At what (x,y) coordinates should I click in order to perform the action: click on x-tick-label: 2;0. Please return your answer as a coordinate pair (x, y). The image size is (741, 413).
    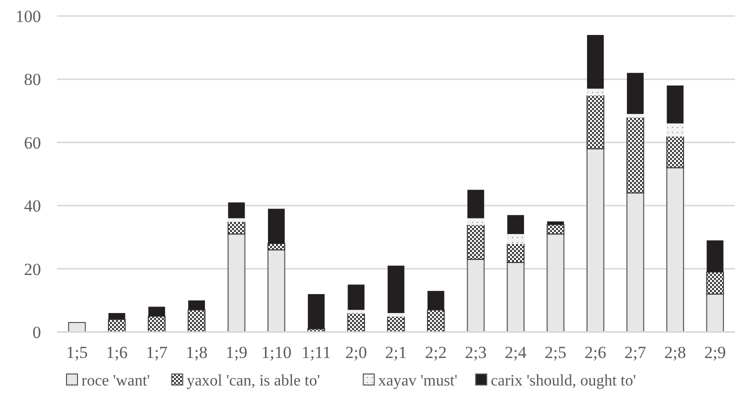
    Looking at the image, I should click on (356, 352).